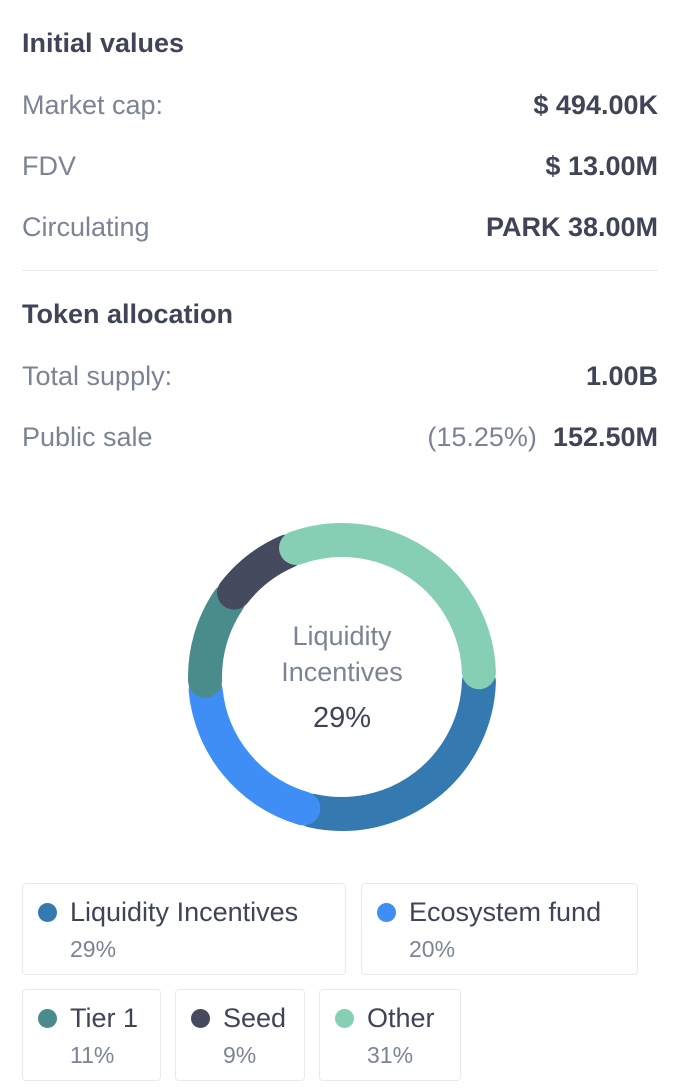  I want to click on token-allocation-title: Token allocation, so click(128, 314).